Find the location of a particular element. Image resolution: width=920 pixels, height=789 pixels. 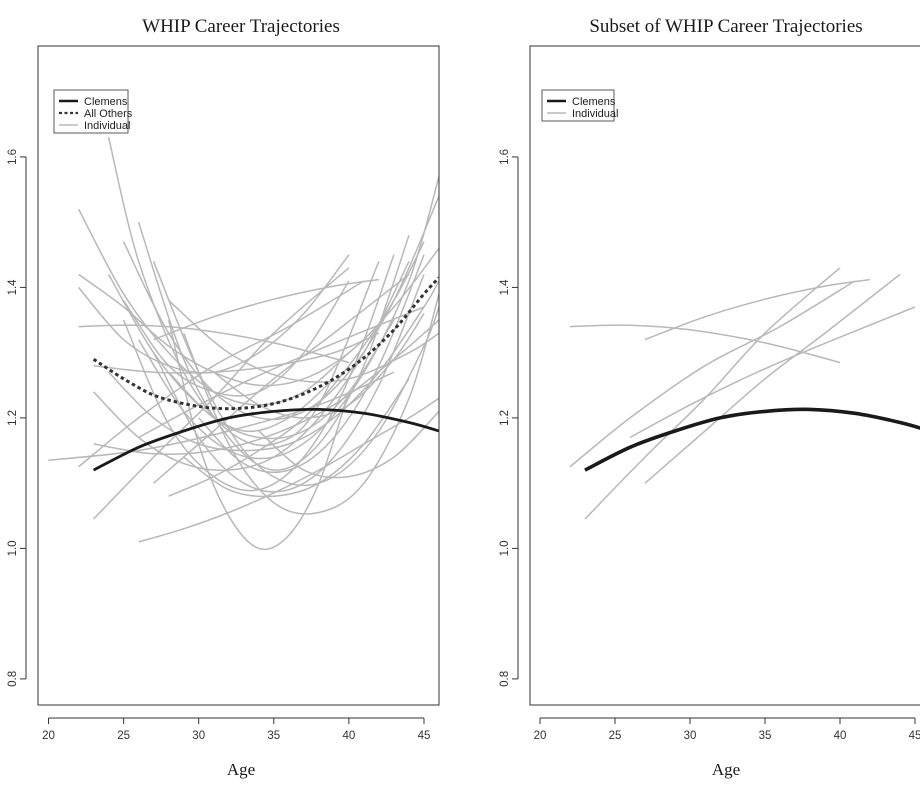

left-legend: Clemens All Others Individual is located at coordinates (93, 111).